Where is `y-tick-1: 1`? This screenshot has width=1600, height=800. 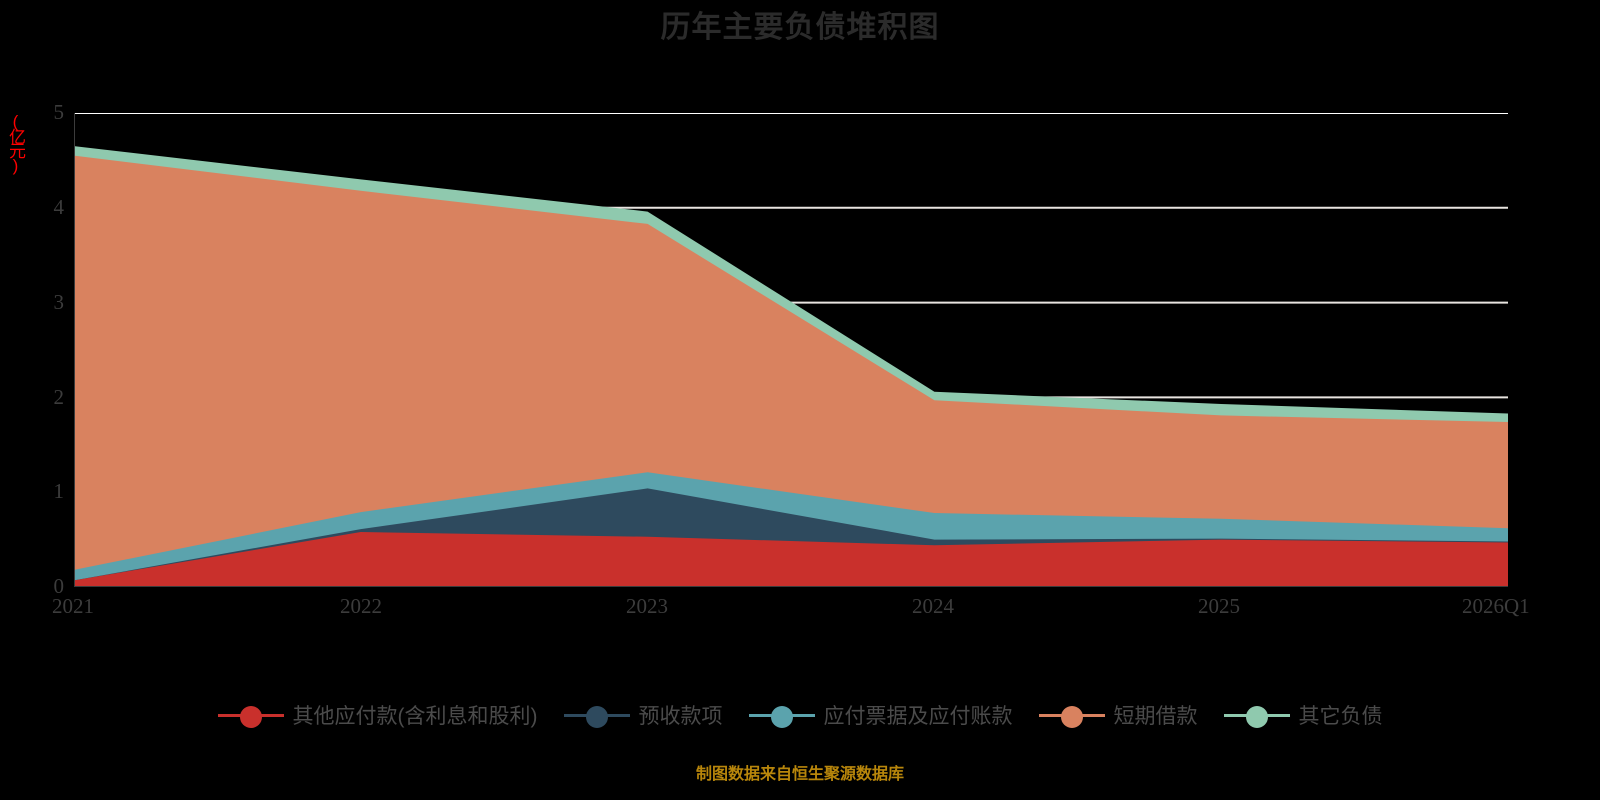 y-tick-1: 1 is located at coordinates (59, 491).